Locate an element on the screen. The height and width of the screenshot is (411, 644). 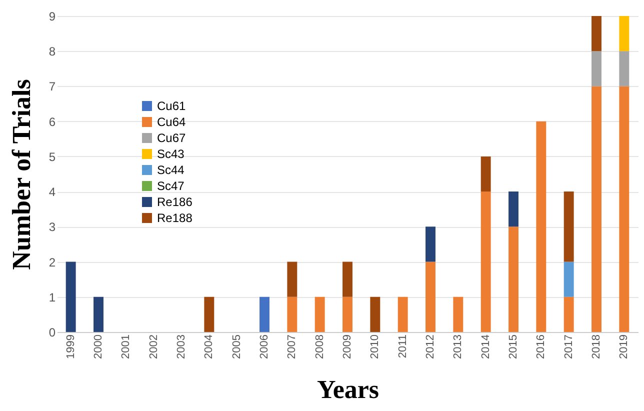
legend-label: Cu67 is located at coordinates (171, 138).